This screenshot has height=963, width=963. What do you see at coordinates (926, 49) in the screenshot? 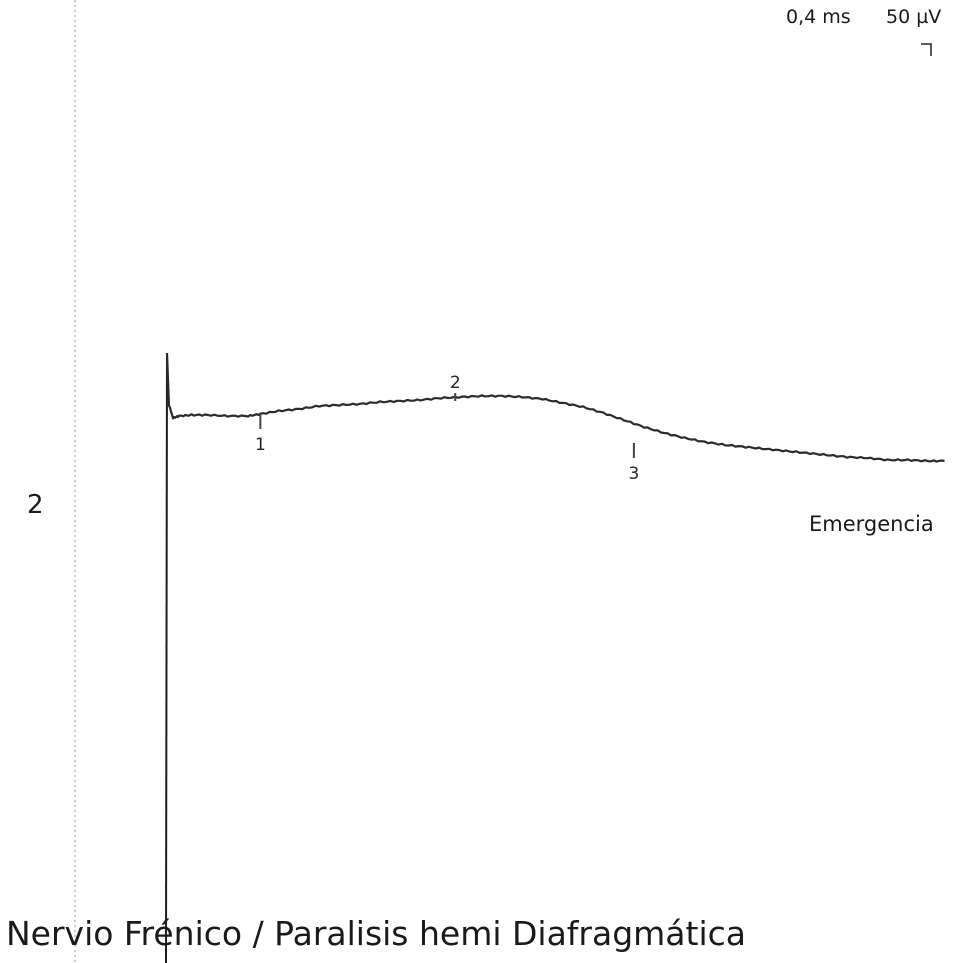
I see `scale-bar-icon` at bounding box center [926, 49].